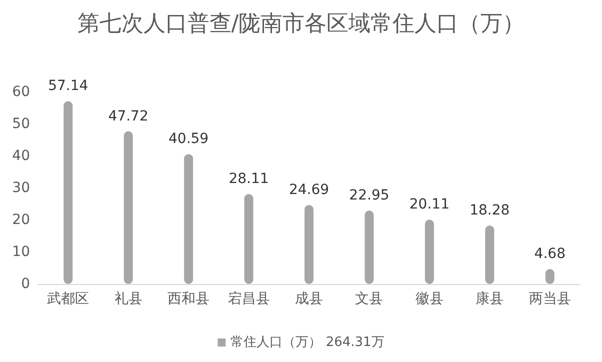 Image resolution: width=602 pixels, height=362 pixels. Describe the element at coordinates (429, 204) in the screenshot. I see `data-label: 20.11` at that location.